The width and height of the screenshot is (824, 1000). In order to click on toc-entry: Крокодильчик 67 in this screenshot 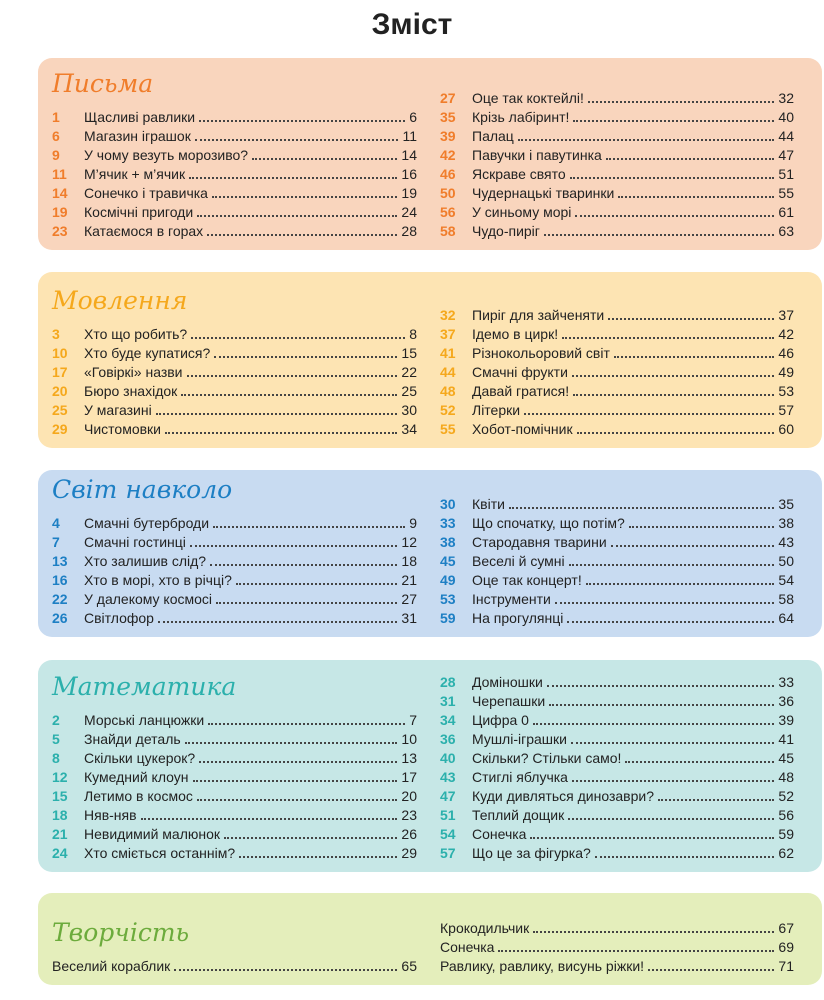, I will do `click(617, 927)`.